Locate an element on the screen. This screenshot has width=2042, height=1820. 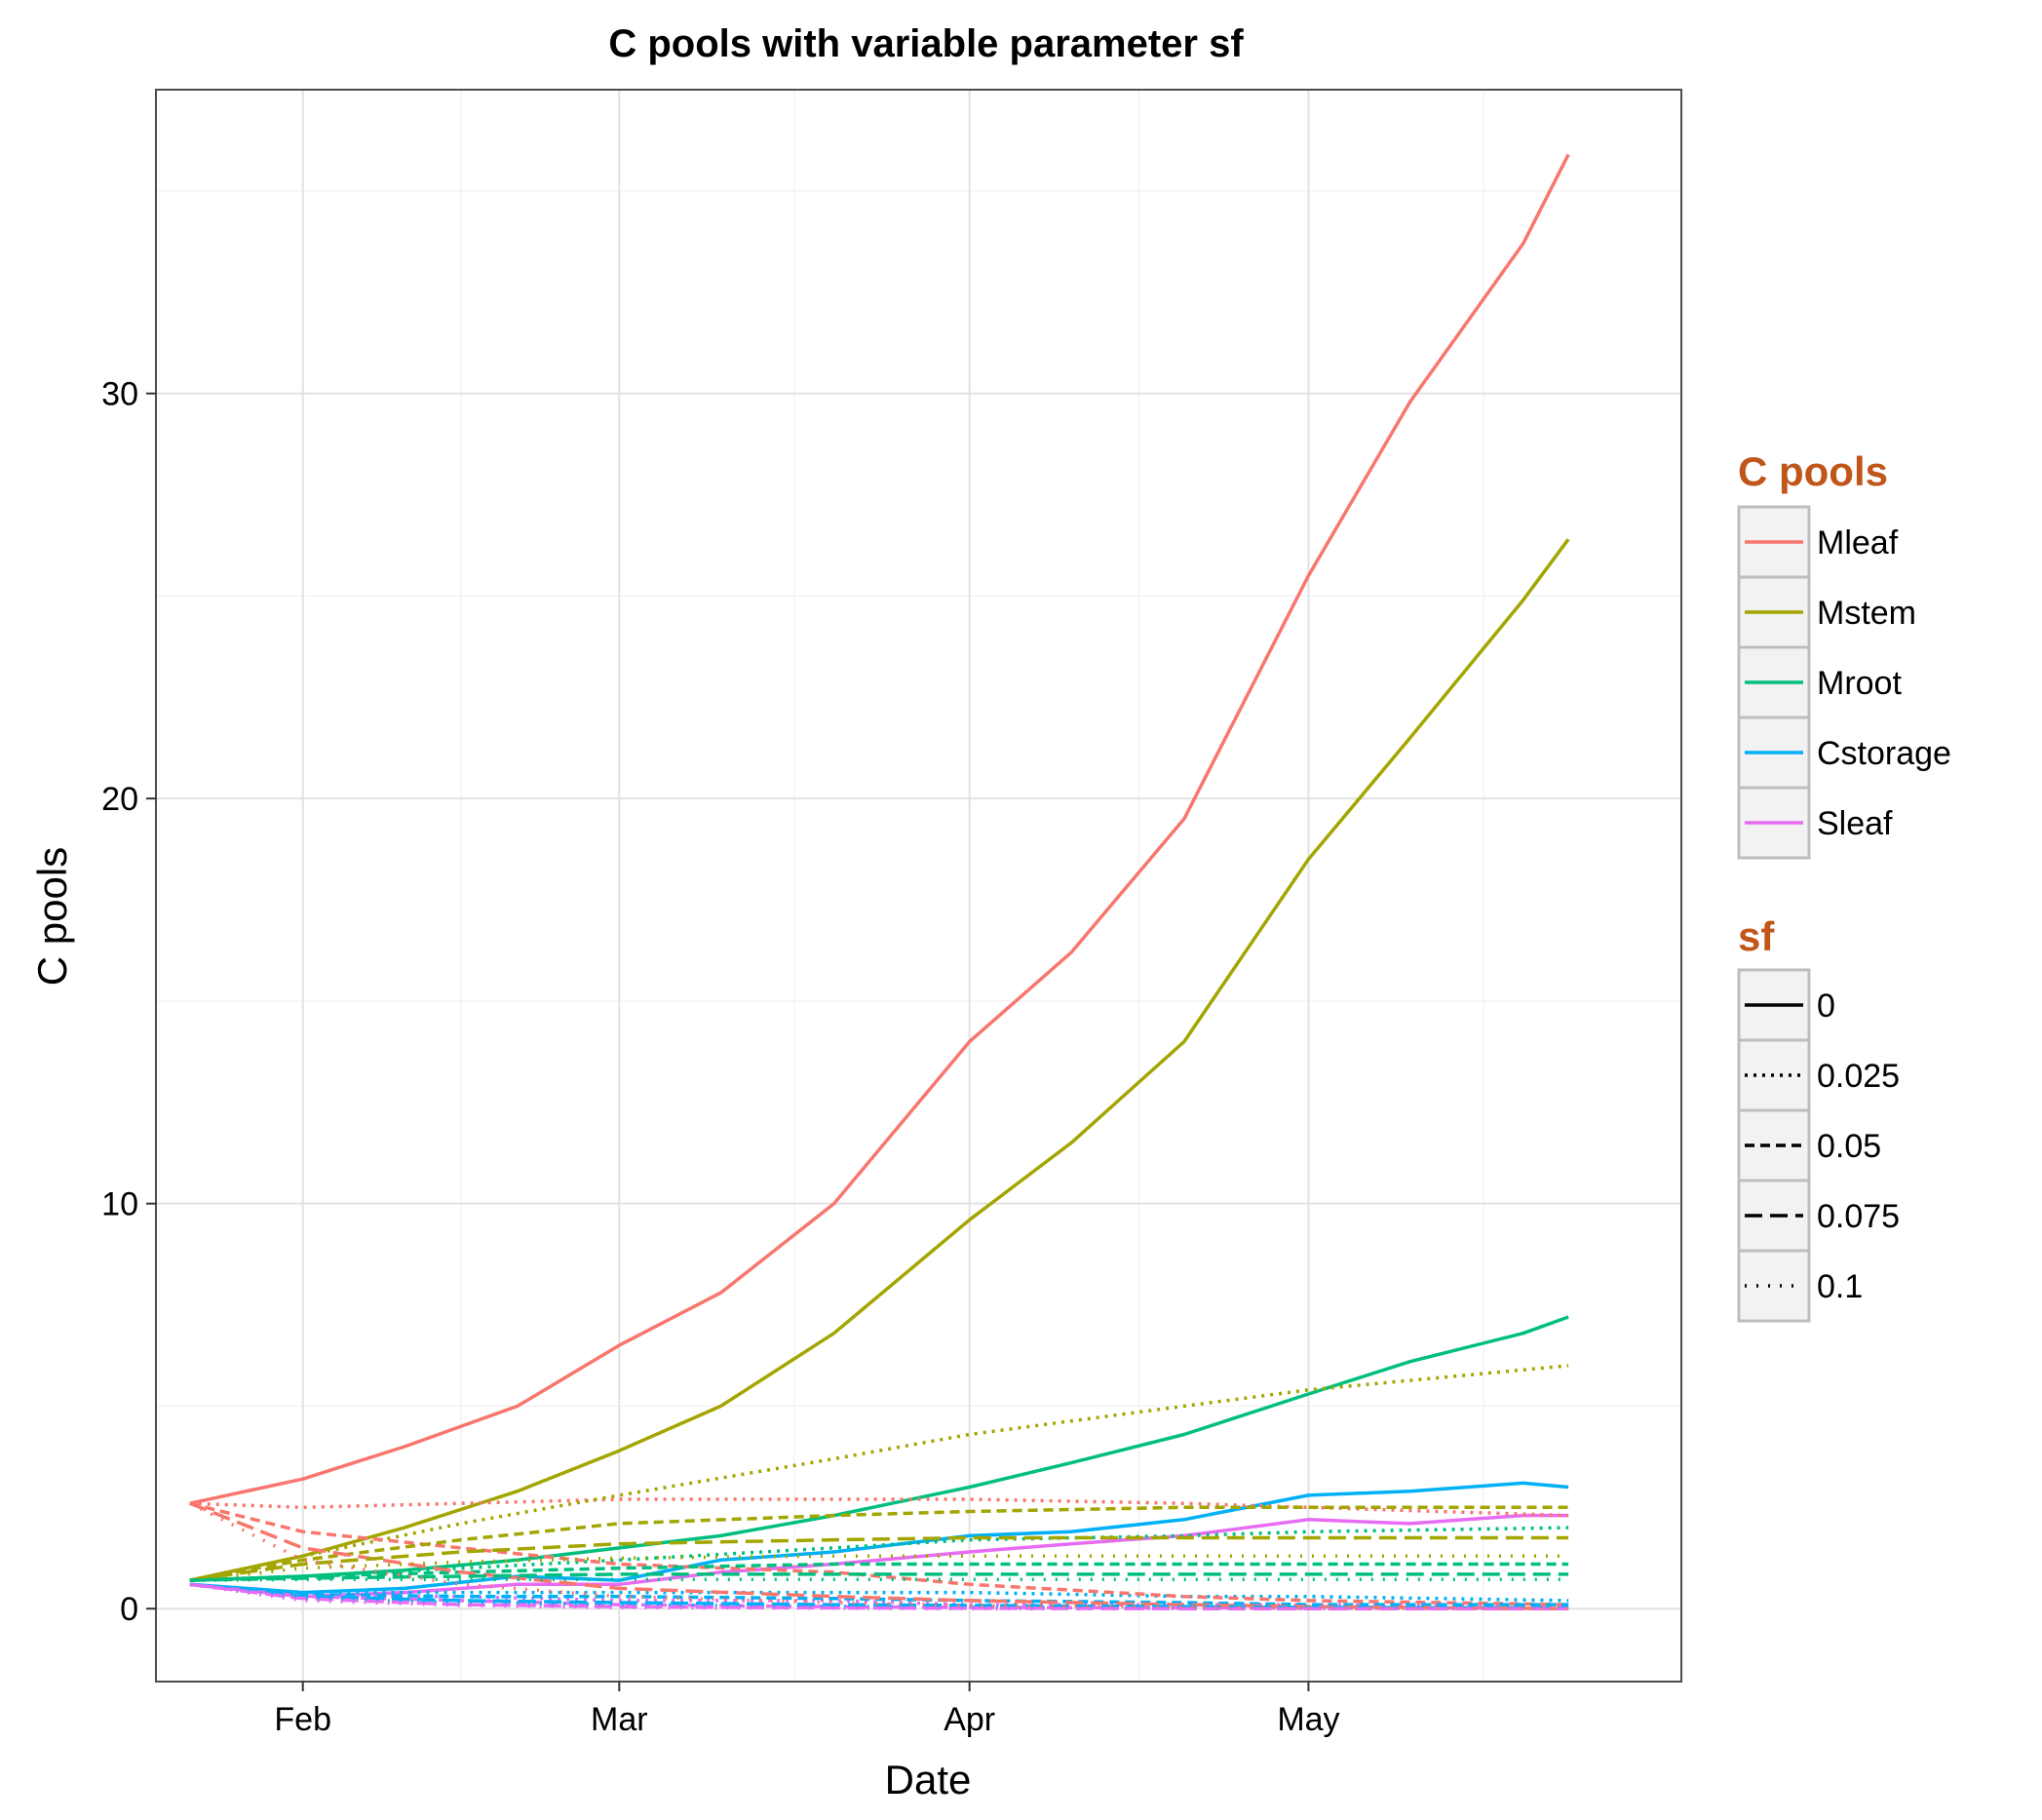
legend-label-mroot: Mroot is located at coordinates (1859, 683).